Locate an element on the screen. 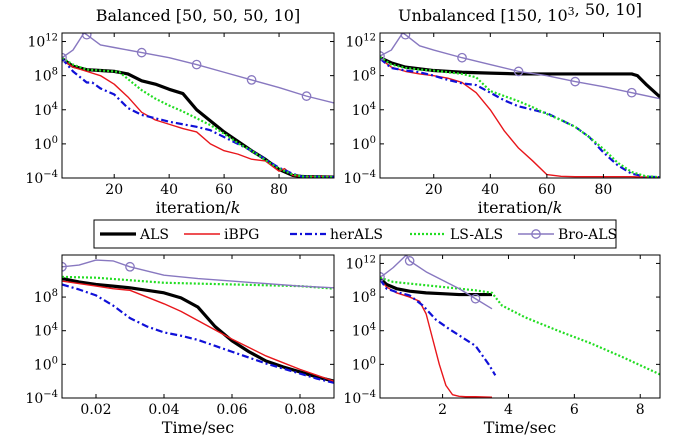  x-tick-label: 0.02 is located at coordinates (95, 410).